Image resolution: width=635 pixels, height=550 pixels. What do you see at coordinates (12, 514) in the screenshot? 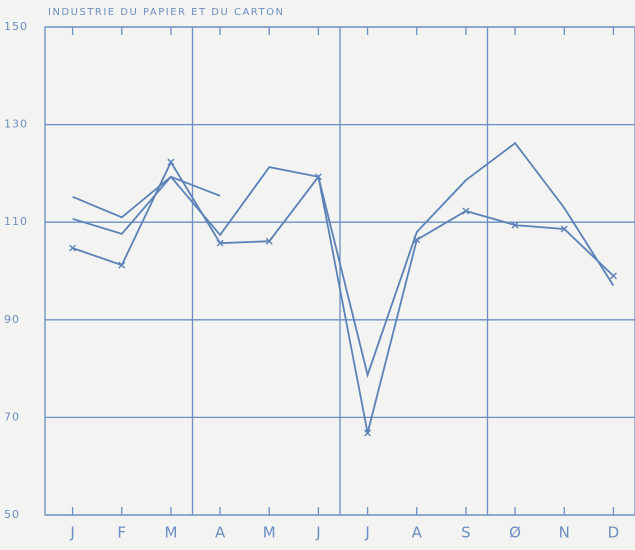
I see `y-tick-label: 50` at bounding box center [12, 514].